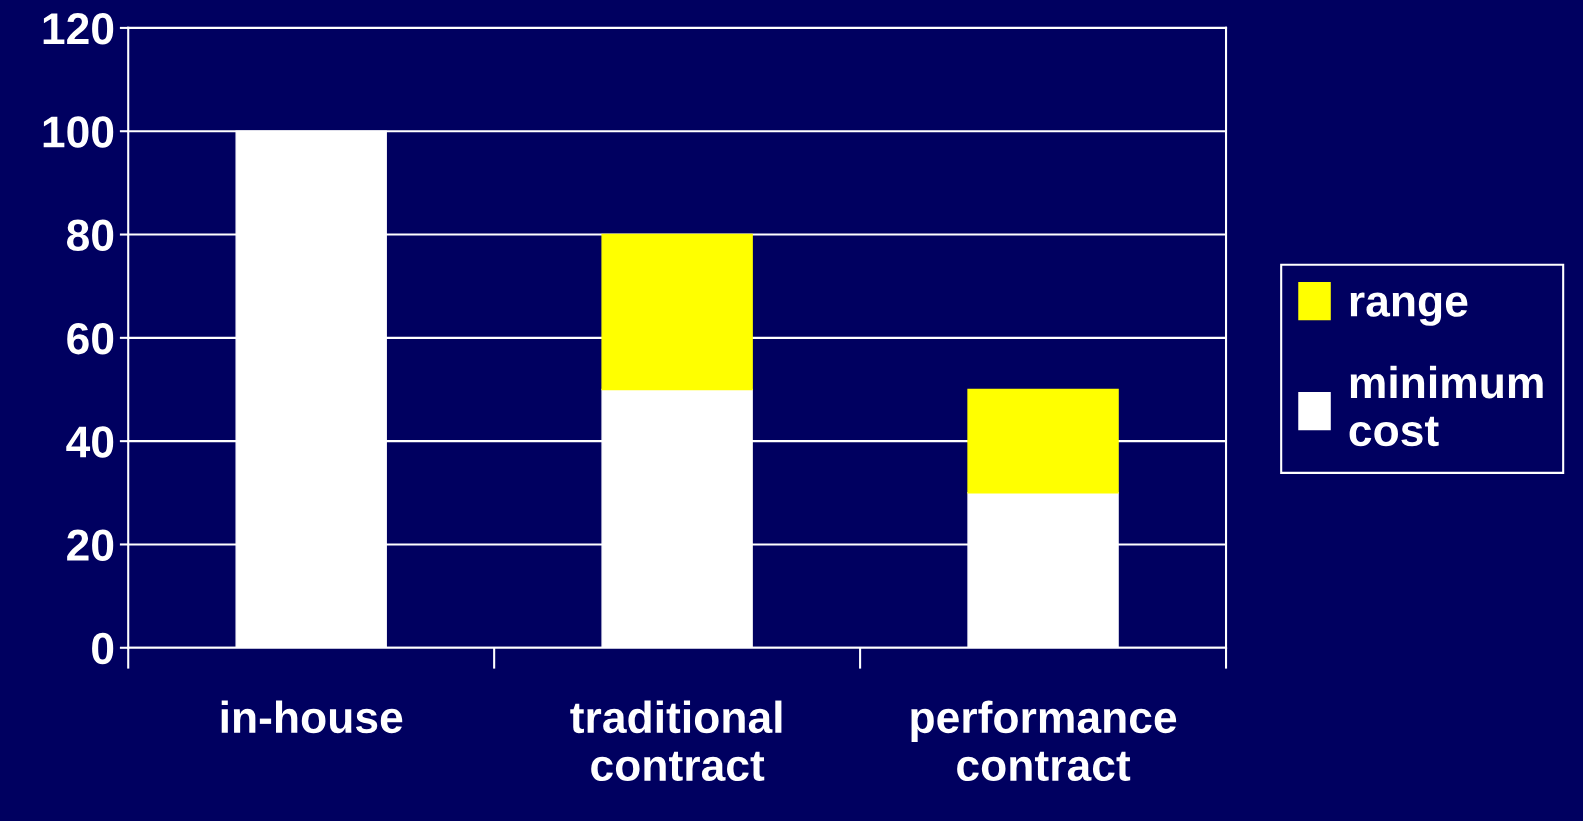 The width and height of the screenshot is (1583, 821). Describe the element at coordinates (103, 648) in the screenshot. I see `y-tick-label: 0` at that location.